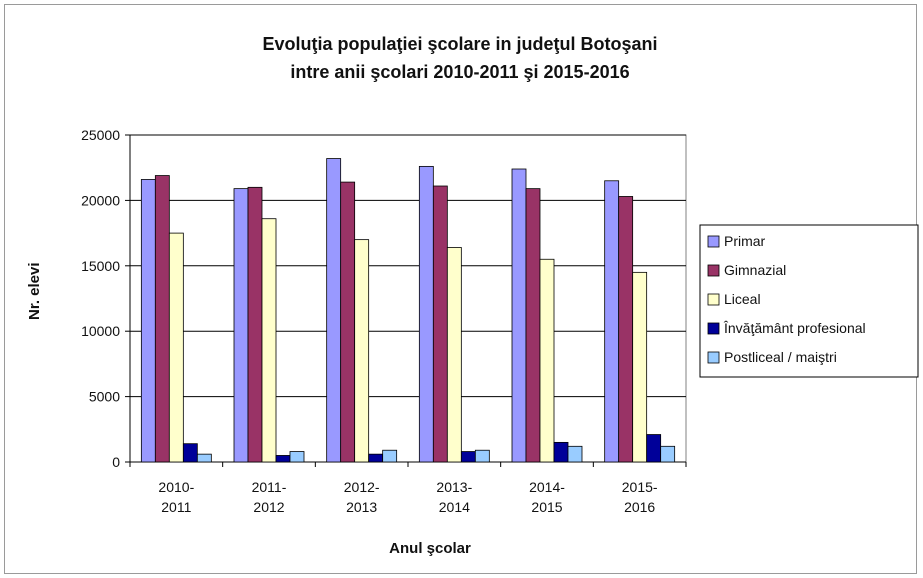 This screenshot has width=923, height=578. What do you see at coordinates (104, 397) in the screenshot?
I see `y-tick-label: 5000` at bounding box center [104, 397].